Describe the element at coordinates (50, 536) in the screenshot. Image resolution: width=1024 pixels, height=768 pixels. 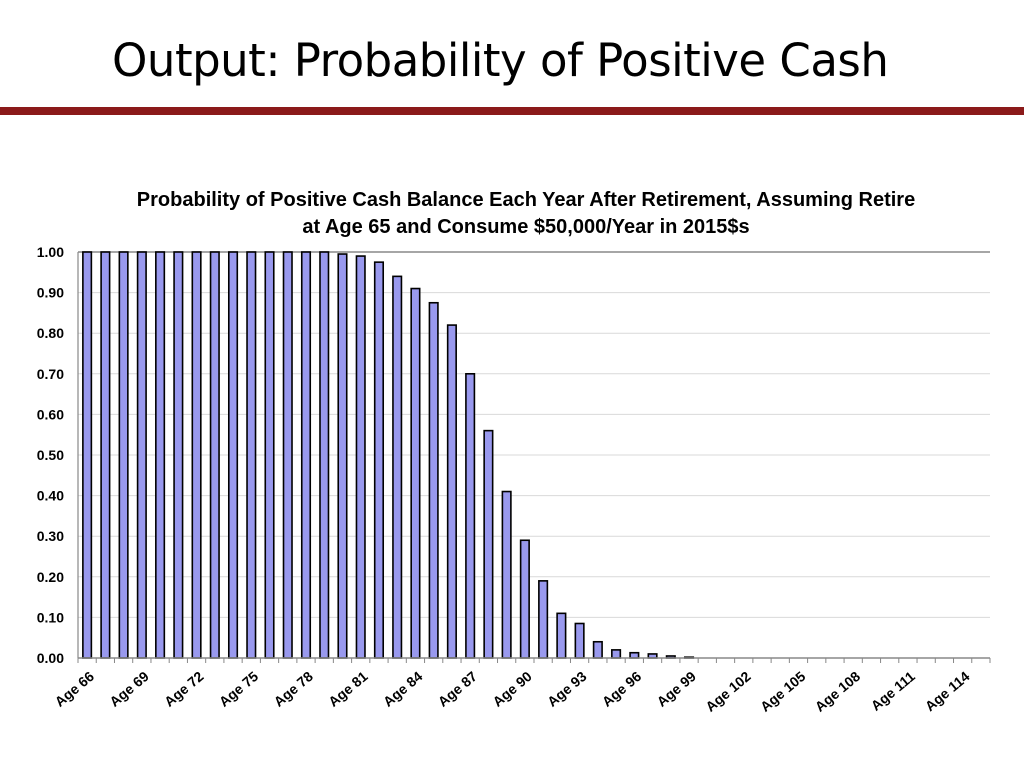
I see `y-tick-label: 0.30` at that location.